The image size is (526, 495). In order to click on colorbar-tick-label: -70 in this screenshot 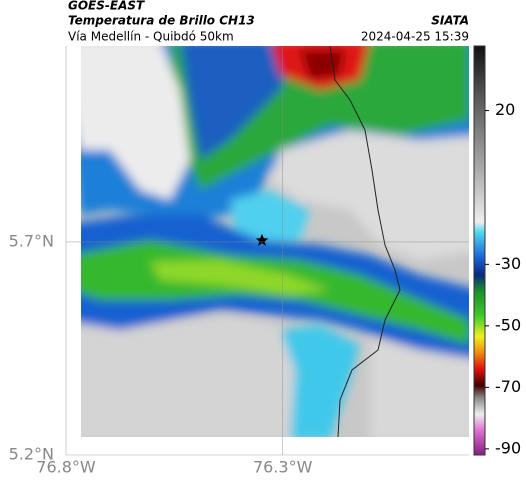, I will do `click(508, 386)`.